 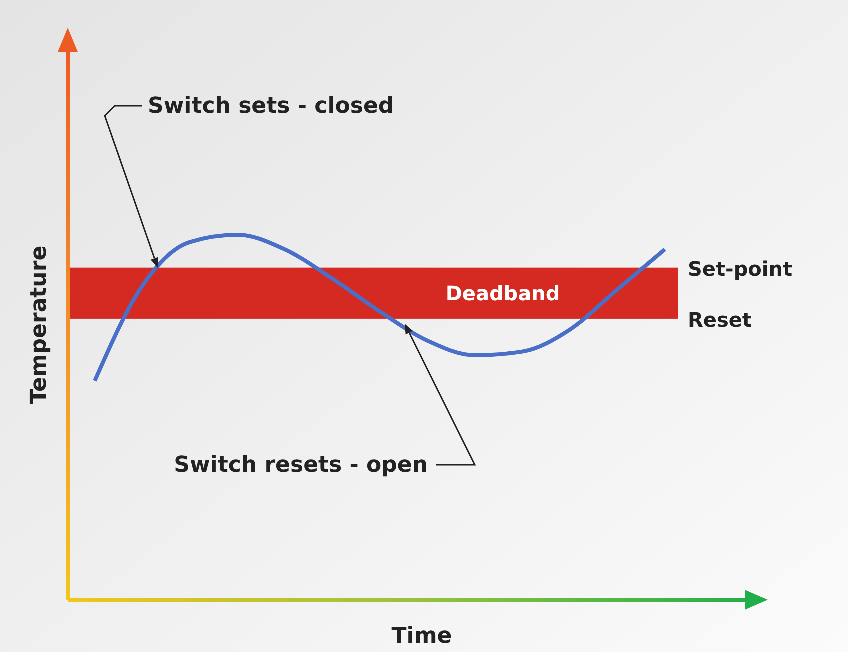 What do you see at coordinates (503, 293) in the screenshot?
I see `band-label: Deadband` at bounding box center [503, 293].